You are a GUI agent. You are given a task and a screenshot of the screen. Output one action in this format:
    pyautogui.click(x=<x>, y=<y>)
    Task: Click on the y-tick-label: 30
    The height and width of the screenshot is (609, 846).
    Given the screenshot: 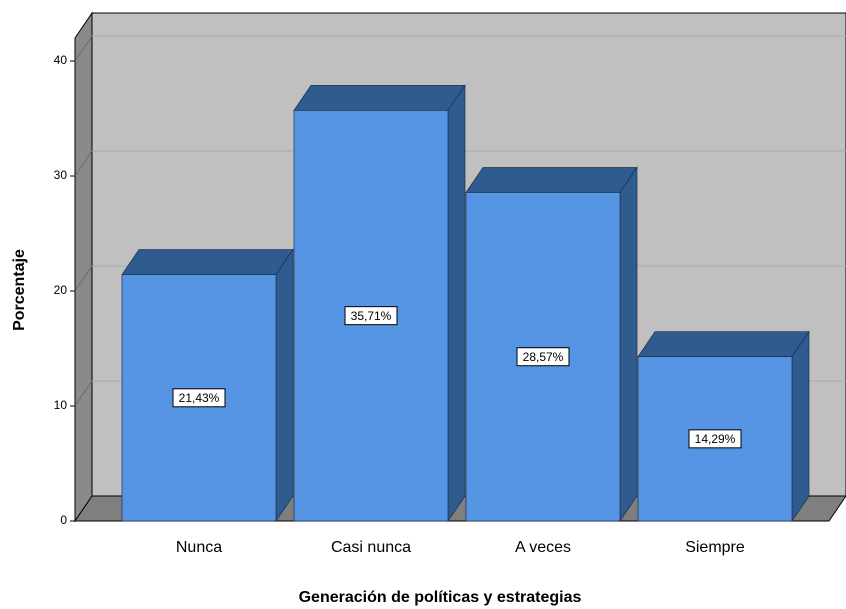 What is the action you would take?
    pyautogui.click(x=61, y=175)
    